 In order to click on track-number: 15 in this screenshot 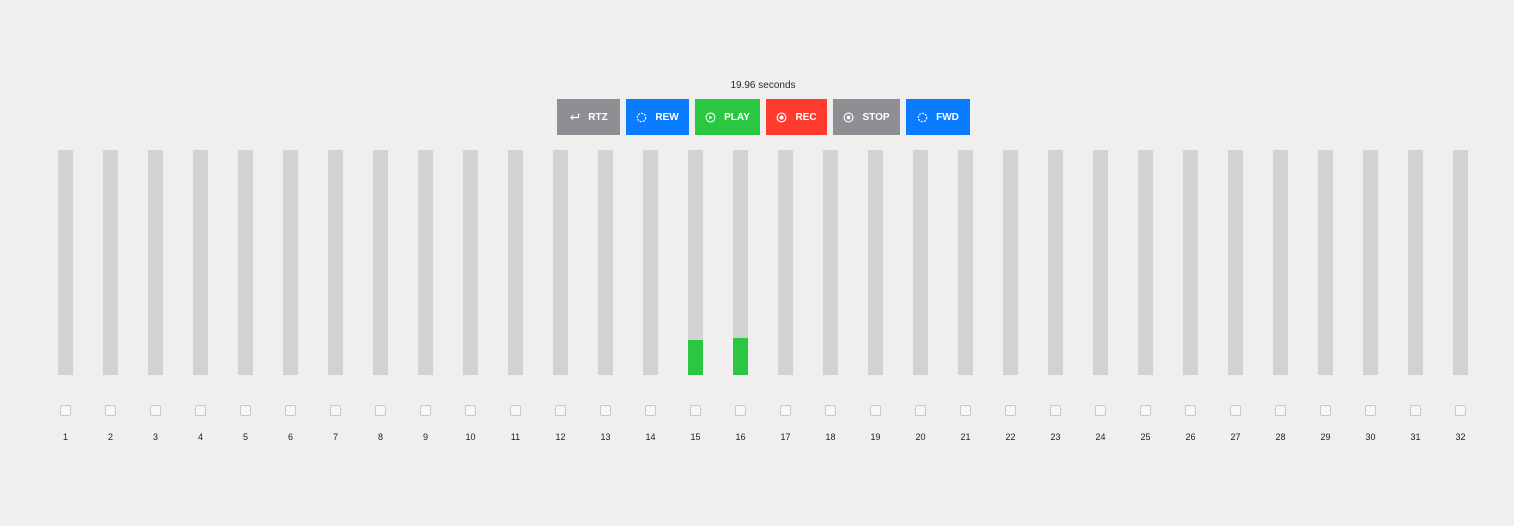, I will do `click(695, 437)`.